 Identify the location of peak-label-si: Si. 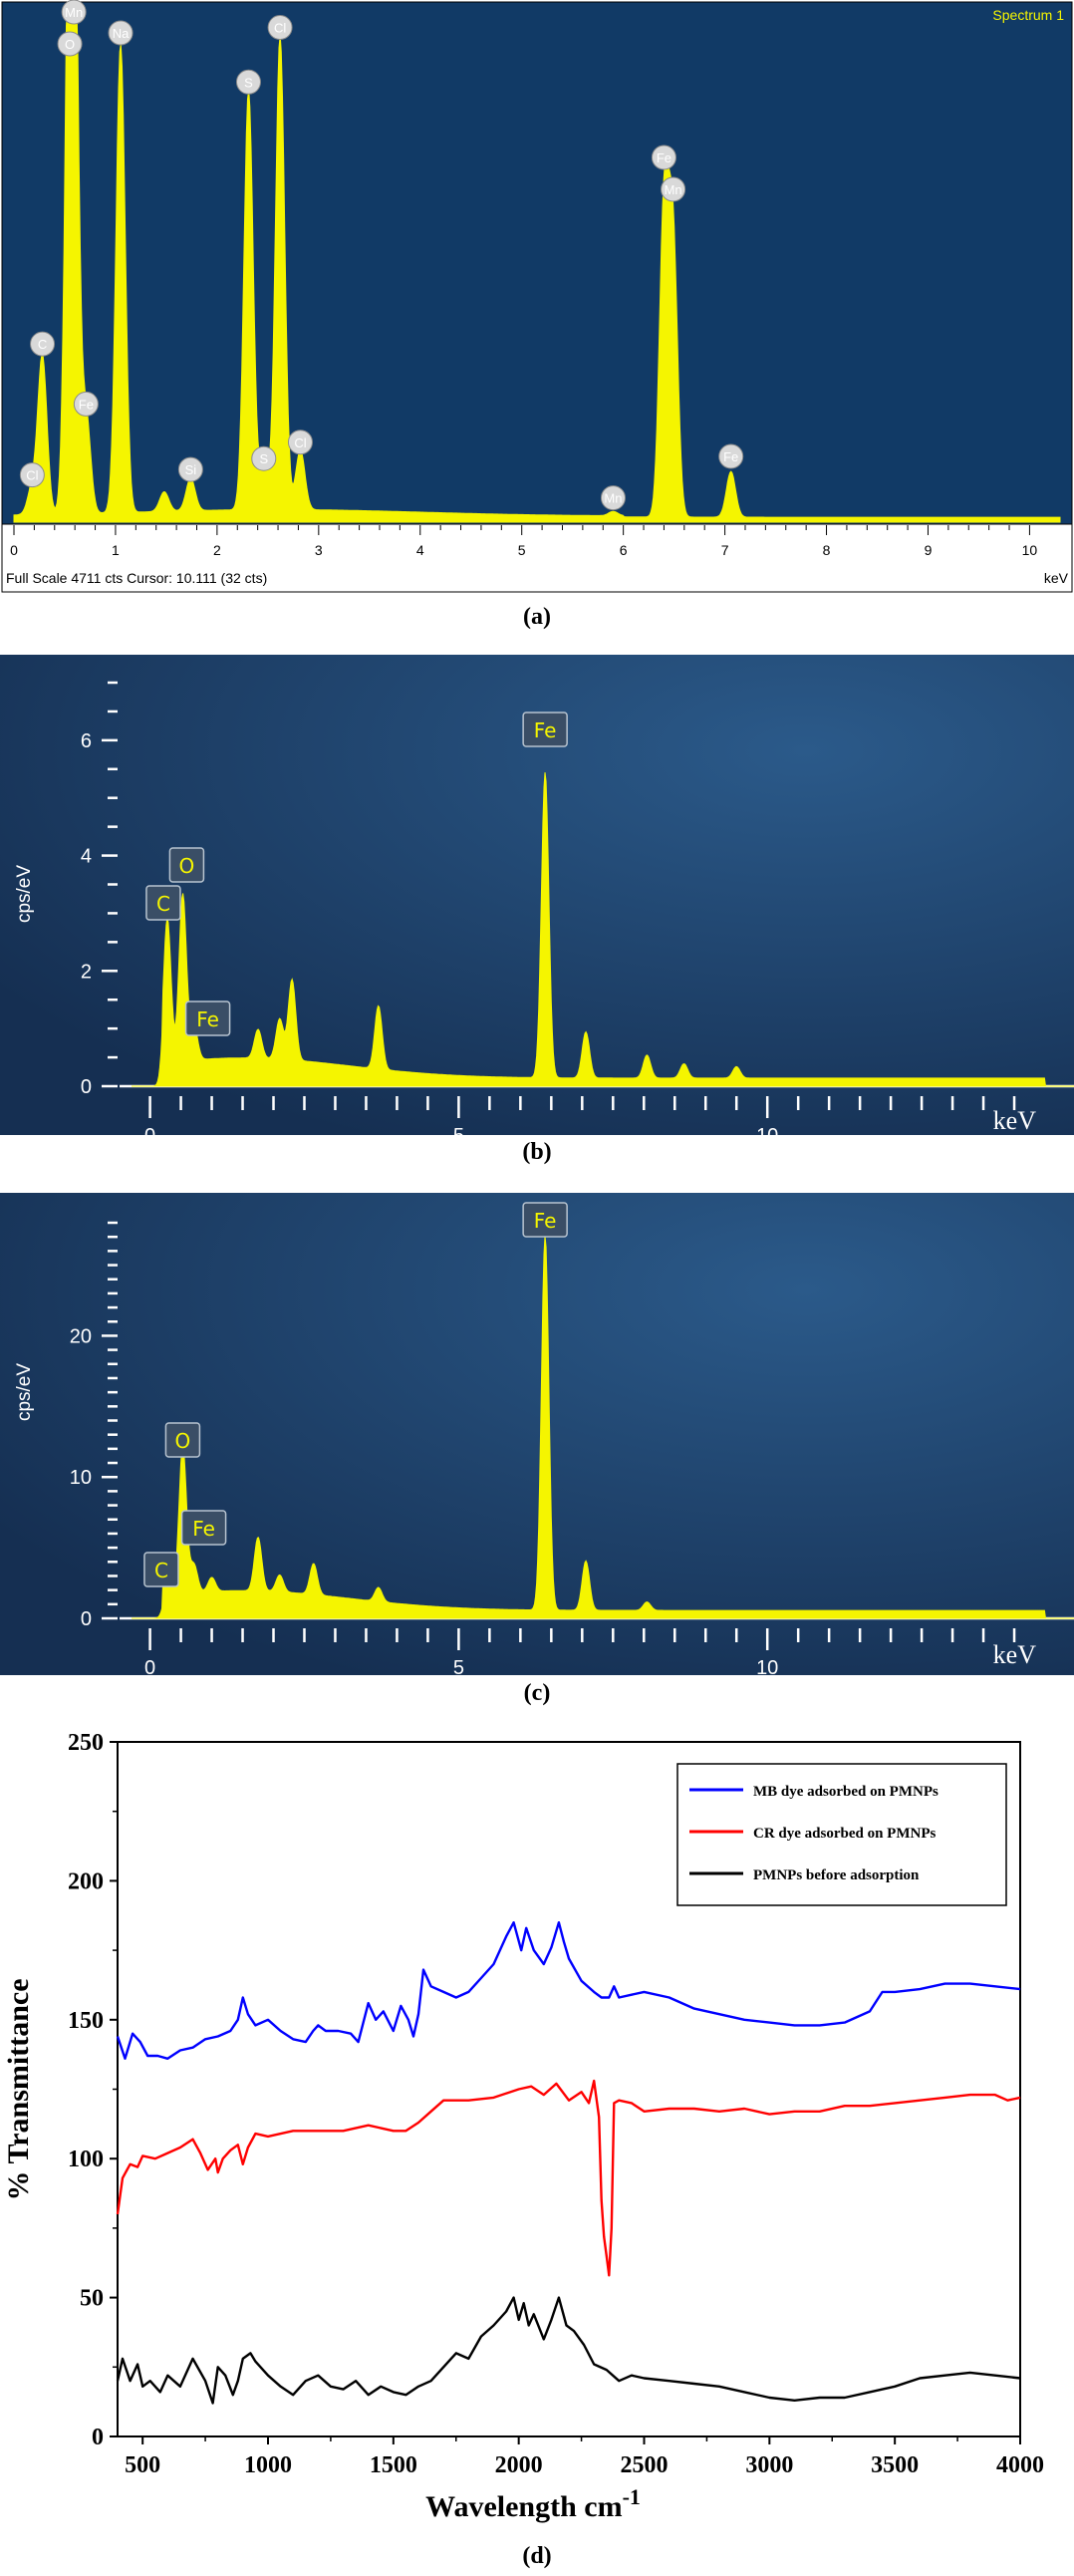
(190, 469).